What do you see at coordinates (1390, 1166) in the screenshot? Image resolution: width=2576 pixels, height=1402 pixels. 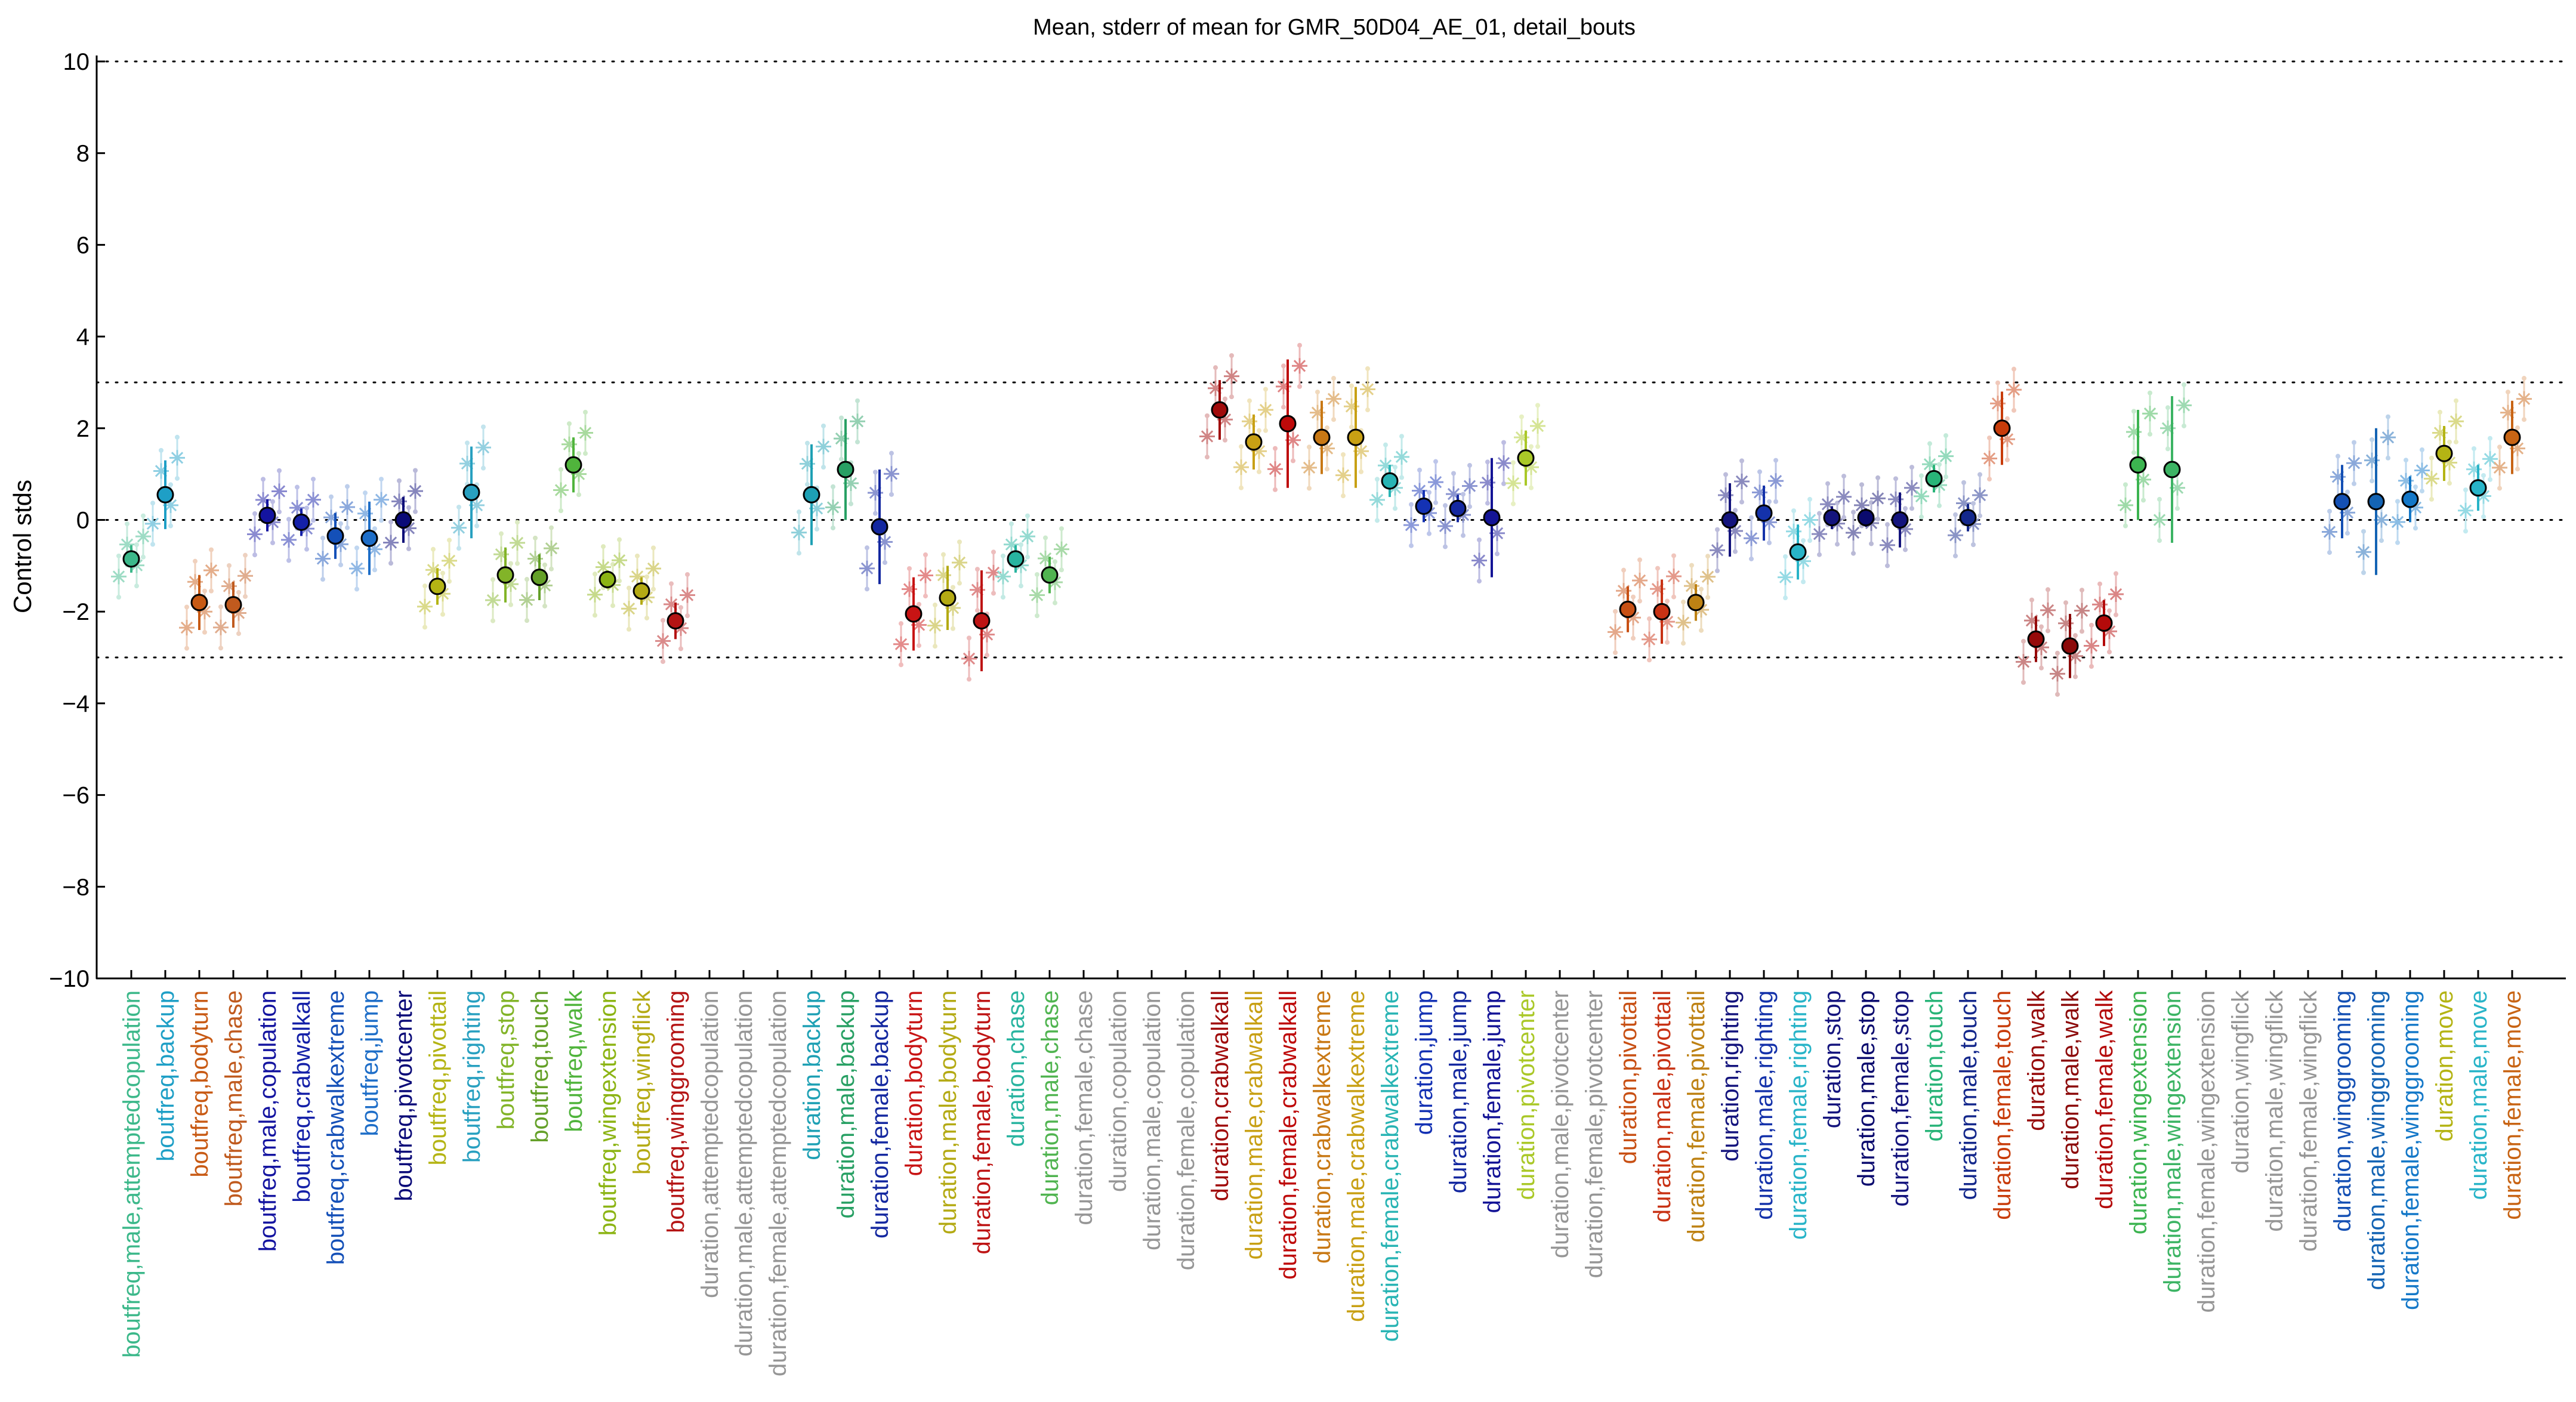 I see `x-tick-label: duration,female,crabwalkextreme` at bounding box center [1390, 1166].